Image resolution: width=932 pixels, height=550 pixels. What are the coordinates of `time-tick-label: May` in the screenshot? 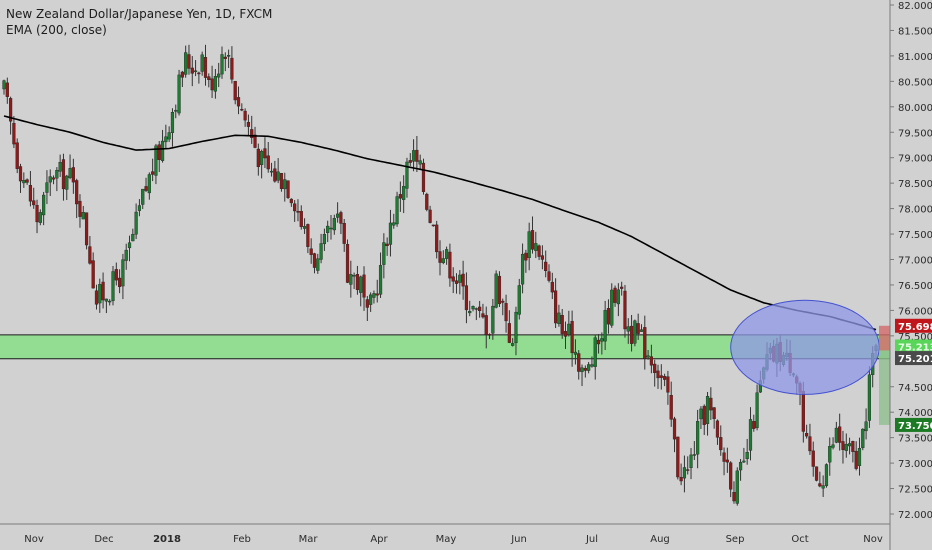 It's located at (446, 539).